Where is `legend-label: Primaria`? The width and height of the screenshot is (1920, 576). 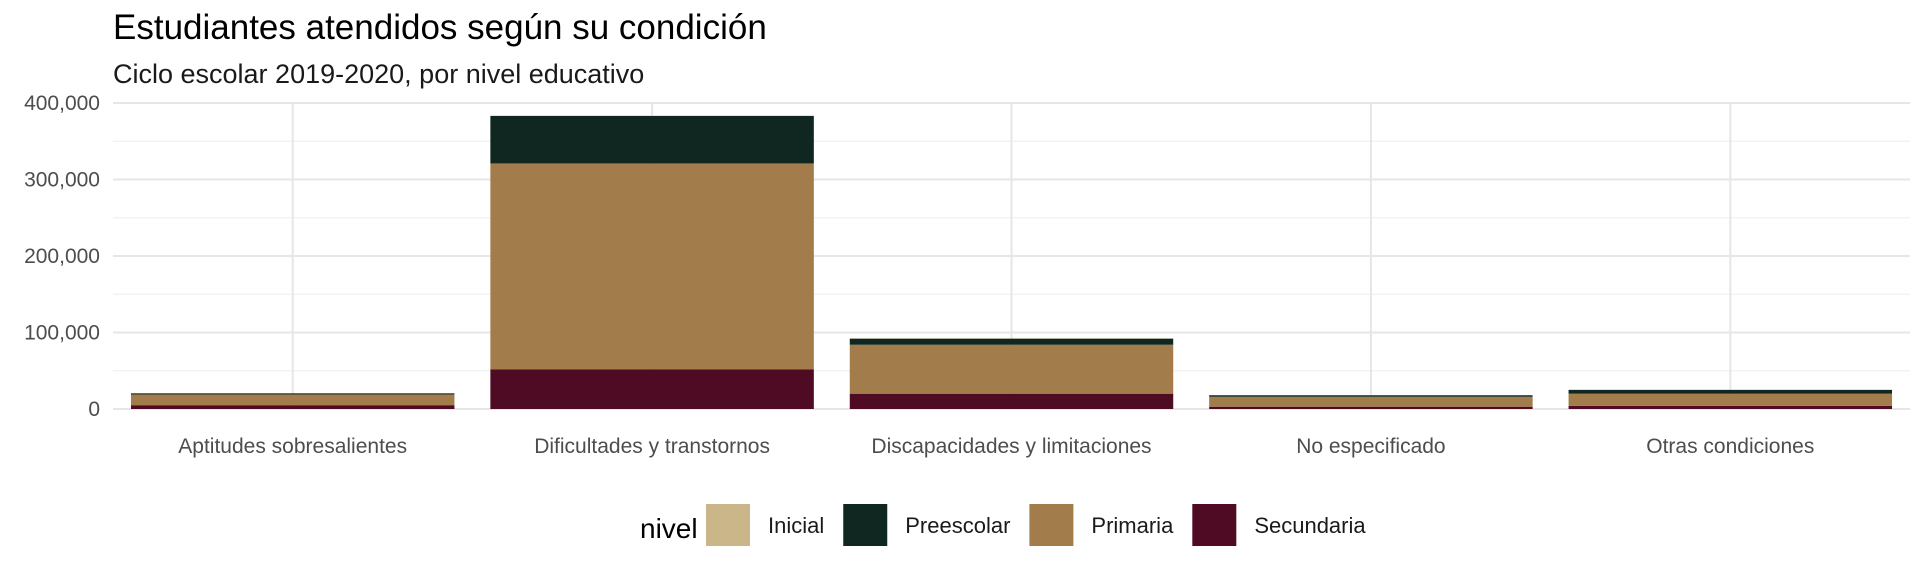
legend-label: Primaria is located at coordinates (1132, 525).